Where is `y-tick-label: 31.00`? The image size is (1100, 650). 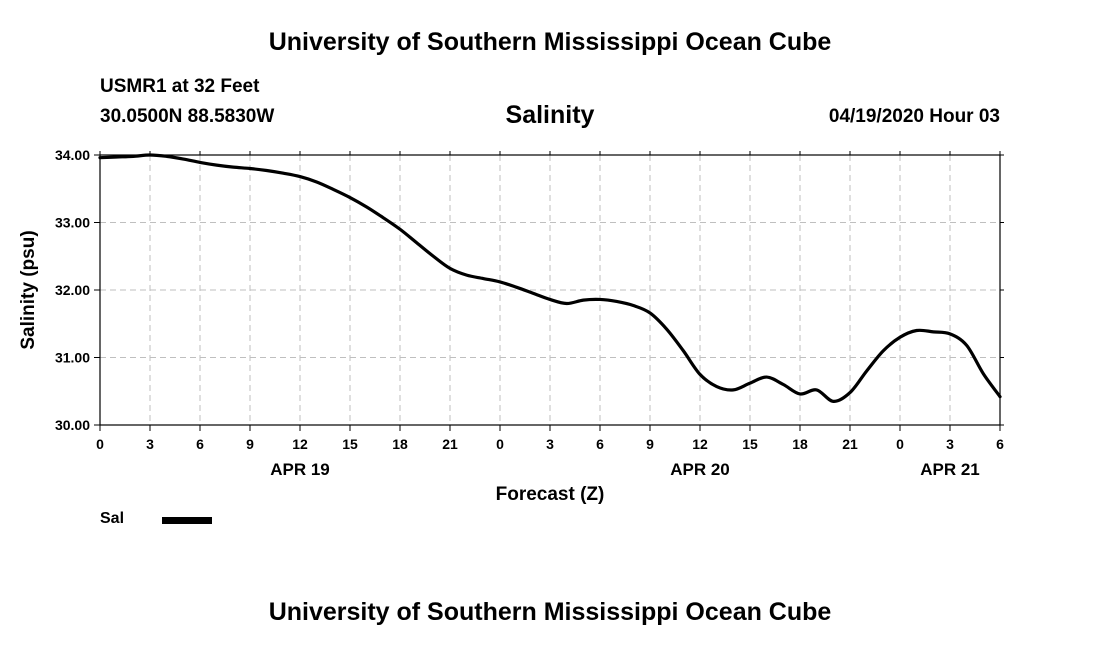 y-tick-label: 31.00 is located at coordinates (72, 358).